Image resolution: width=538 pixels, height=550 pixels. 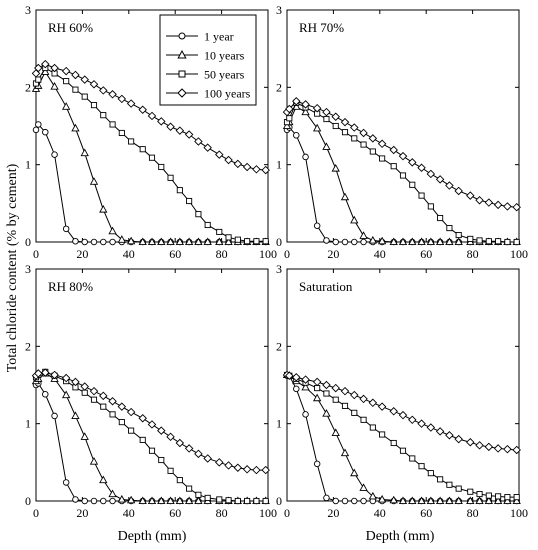 I want to click on legend-marker-circle, so click(x=182, y=36).